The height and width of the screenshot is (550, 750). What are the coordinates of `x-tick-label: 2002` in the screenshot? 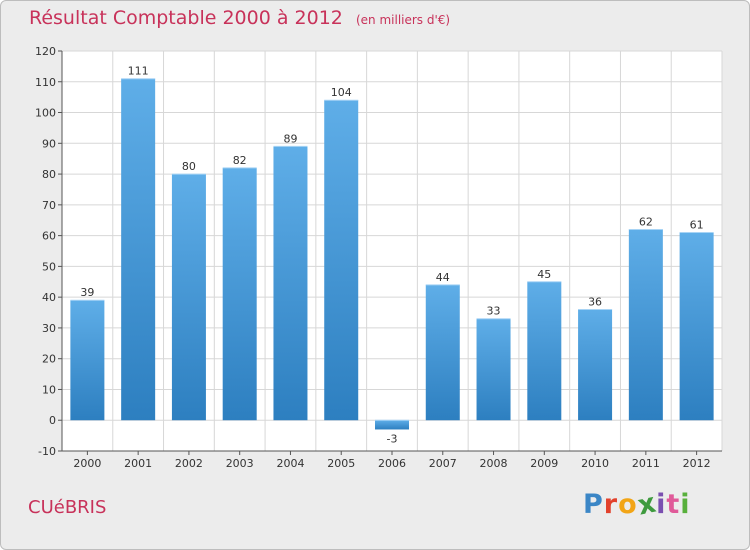 It's located at (189, 463).